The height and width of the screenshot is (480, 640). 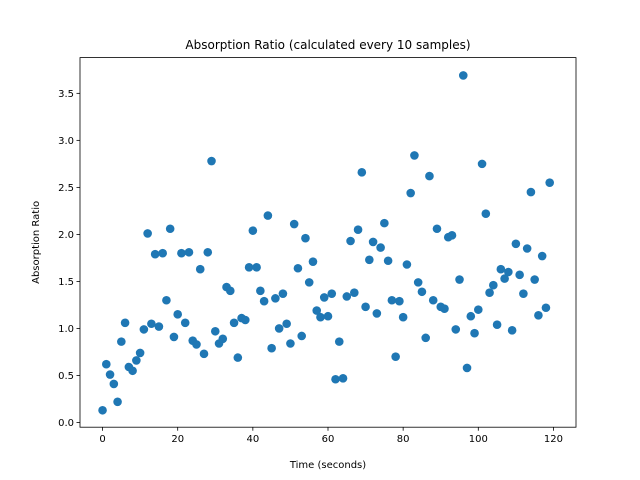 What do you see at coordinates (252, 439) in the screenshot?
I see `x-tick-label: 40` at bounding box center [252, 439].